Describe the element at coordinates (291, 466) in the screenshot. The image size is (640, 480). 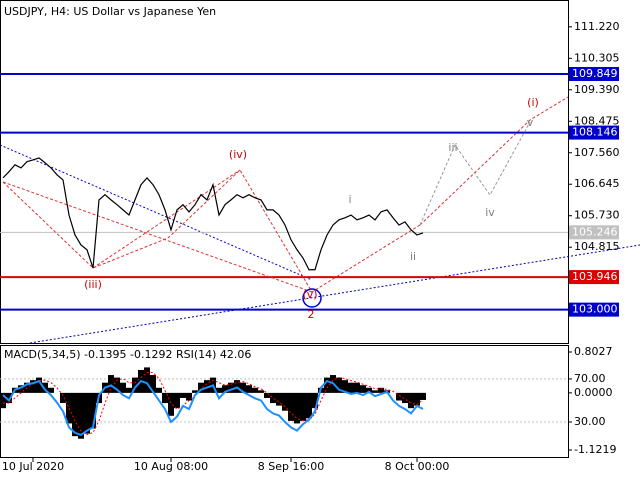
I see `x-tick-label: 8 Sep 16:00` at that location.